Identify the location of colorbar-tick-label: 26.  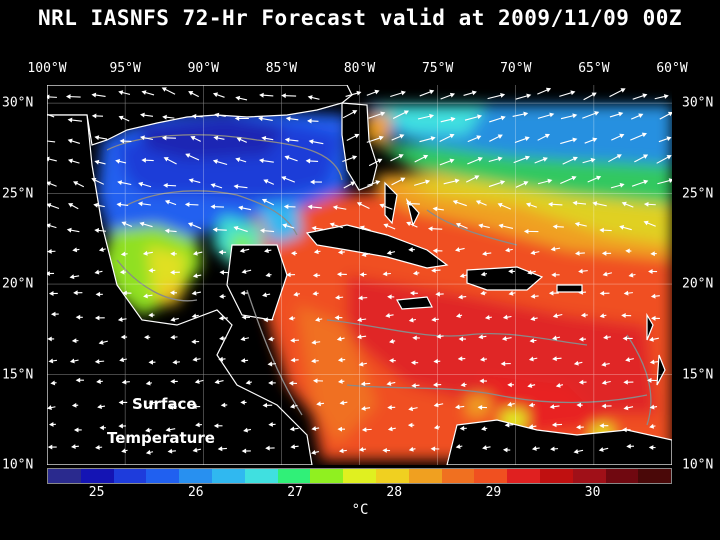
(195, 492).